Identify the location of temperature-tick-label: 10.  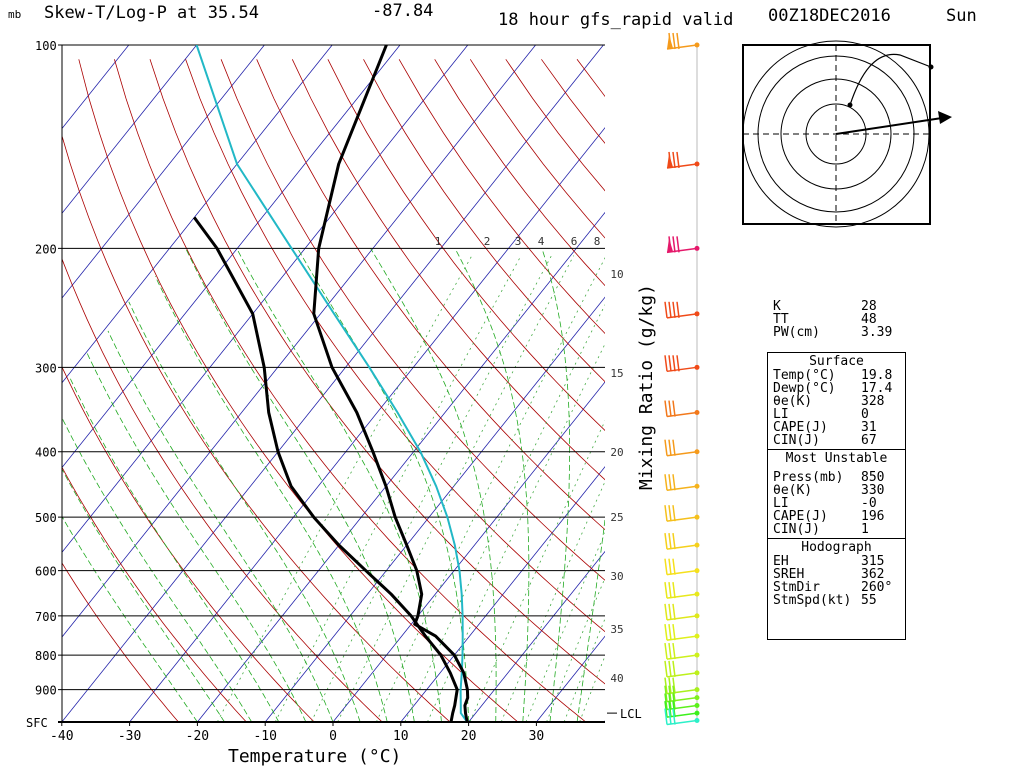
(401, 736).